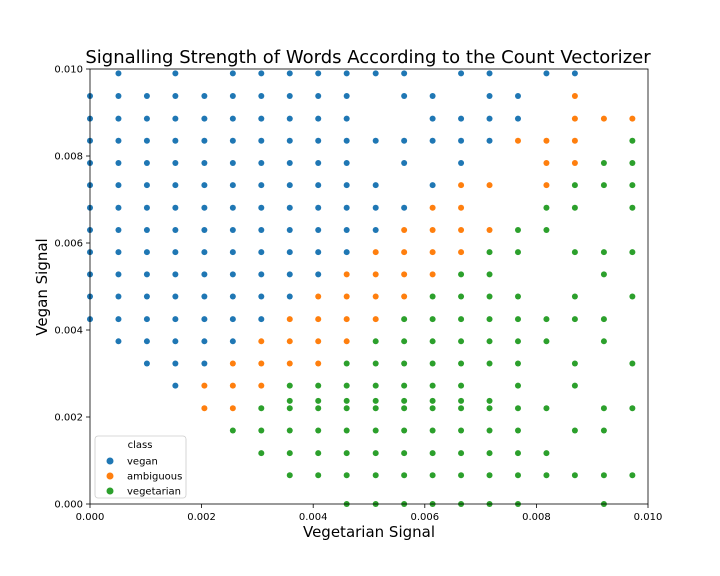 This screenshot has width=720, height=576. Describe the element at coordinates (110, 476) in the screenshot. I see `legend-marker-ambiguous` at that location.